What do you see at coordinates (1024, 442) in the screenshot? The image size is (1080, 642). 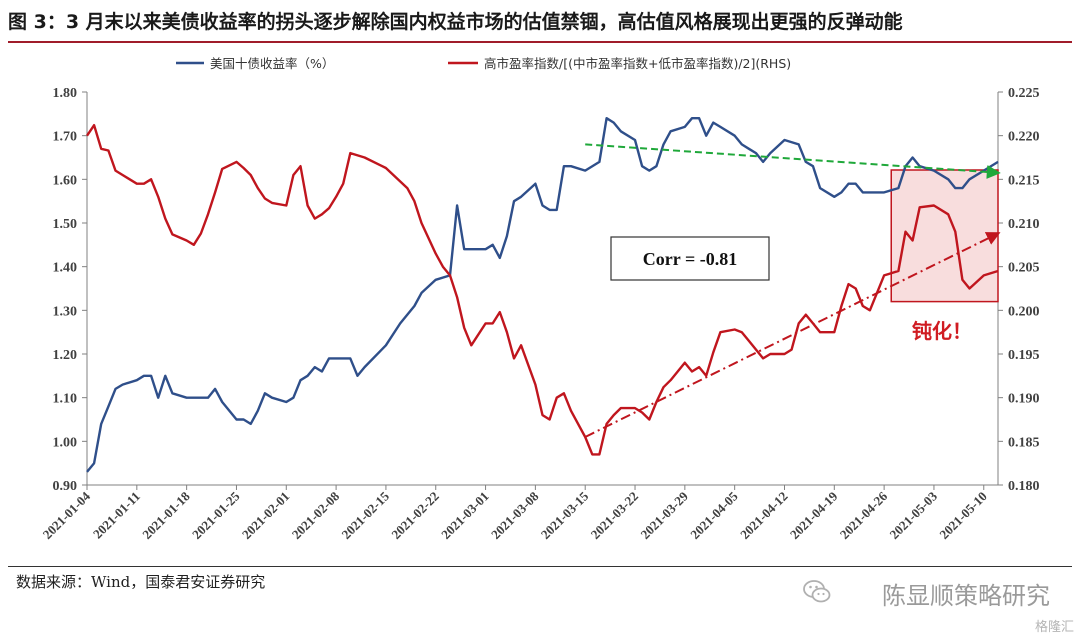 I see `y-right-tick-label: 0.185` at bounding box center [1024, 442].